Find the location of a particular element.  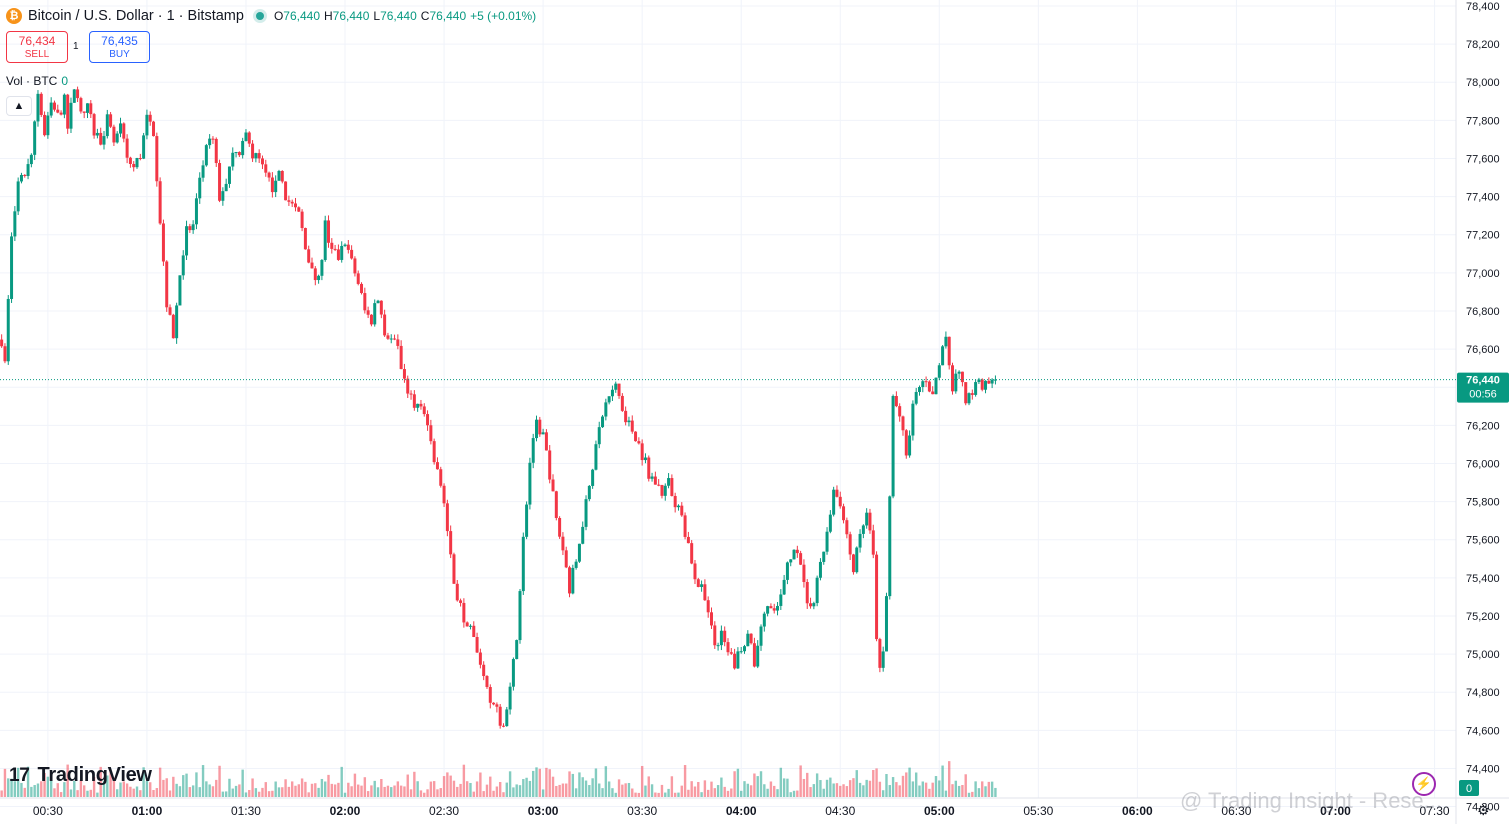

order-quantity: 1 is located at coordinates (76, 46).